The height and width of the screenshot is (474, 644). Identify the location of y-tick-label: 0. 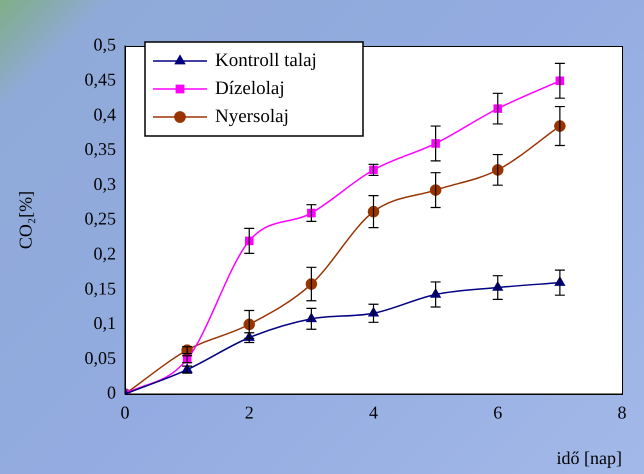
(111, 392).